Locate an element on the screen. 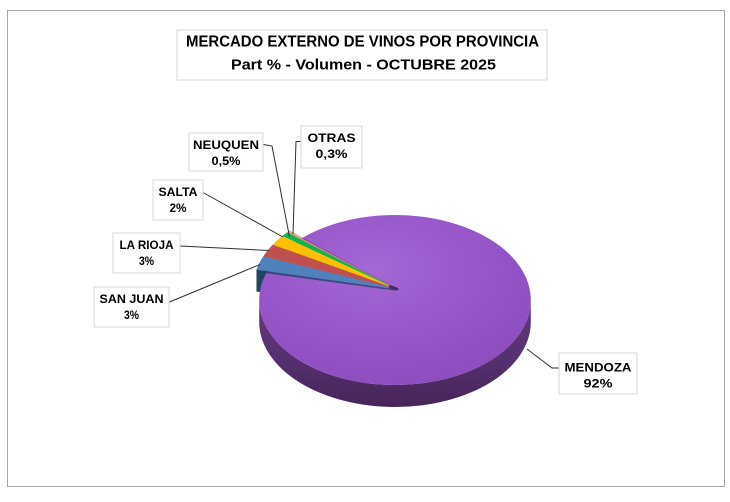 This screenshot has height=502, width=730. svg-text:Part % - Volumen - OCTUBRE 202: Part % - Volumen - OCTUBRE 2025 is located at coordinates (363, 65).